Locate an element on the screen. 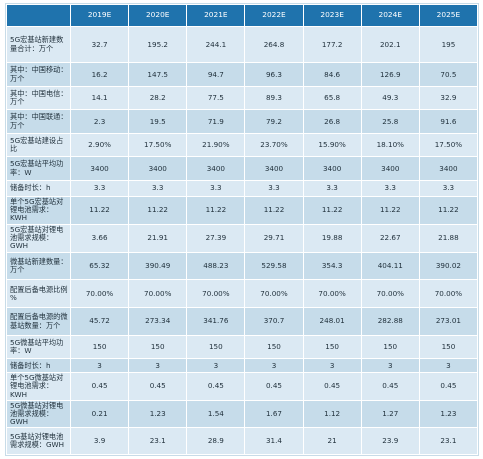 The width and height of the screenshot is (483, 459). table-cell: 65.32 is located at coordinates (99, 266).